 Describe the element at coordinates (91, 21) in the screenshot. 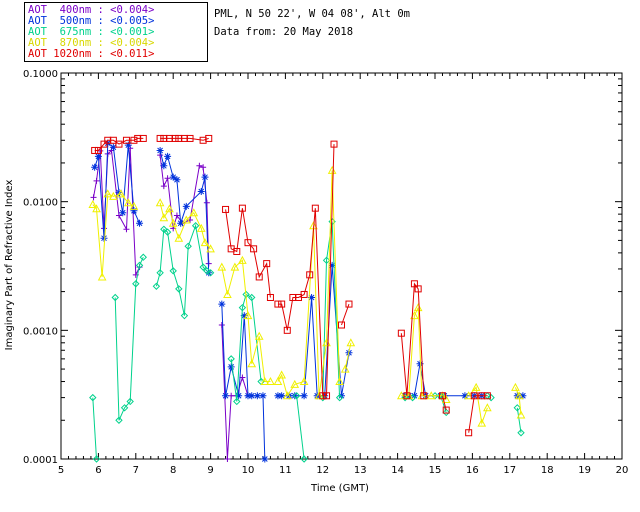

I see `legend-item-500nm: AOT 500nm : <0.005>` at that location.